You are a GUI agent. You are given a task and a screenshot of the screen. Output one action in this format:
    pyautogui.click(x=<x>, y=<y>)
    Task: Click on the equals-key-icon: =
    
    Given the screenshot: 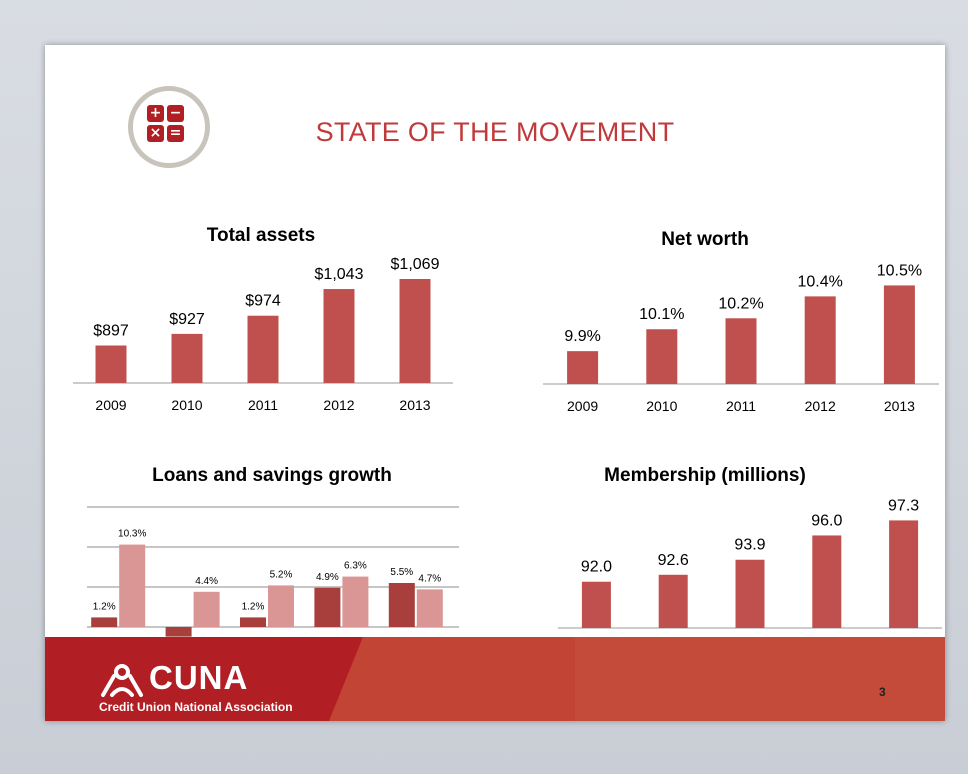 What is the action you would take?
    pyautogui.click(x=175, y=133)
    